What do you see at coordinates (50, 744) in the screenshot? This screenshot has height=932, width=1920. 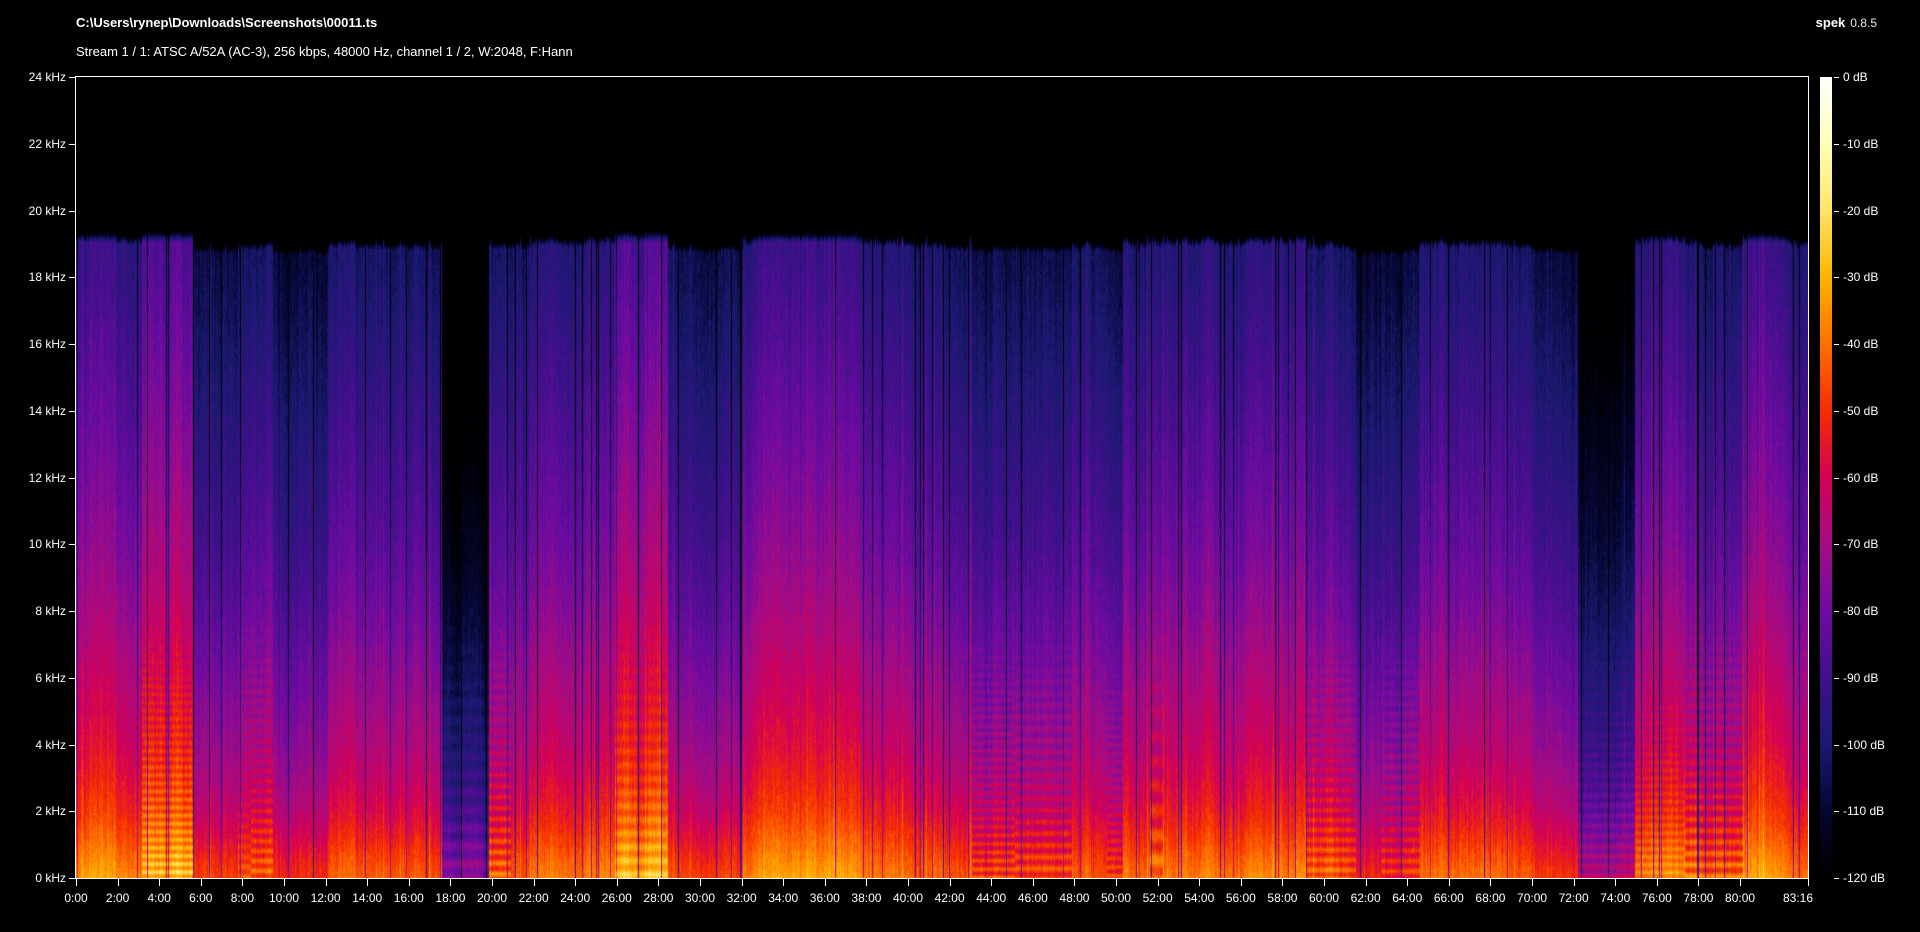 I see `freq-tick-label: 4 kHz` at bounding box center [50, 744].